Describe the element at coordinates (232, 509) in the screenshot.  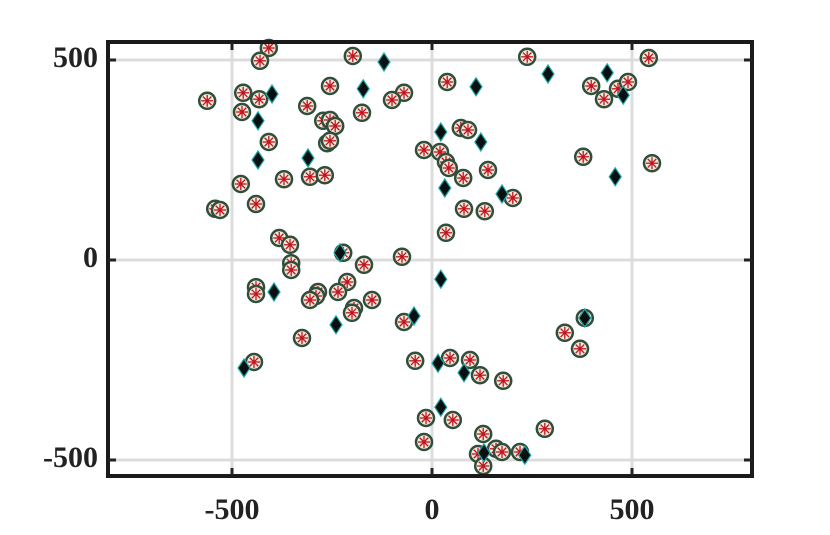
I see `x-tick-label: -500` at that location.